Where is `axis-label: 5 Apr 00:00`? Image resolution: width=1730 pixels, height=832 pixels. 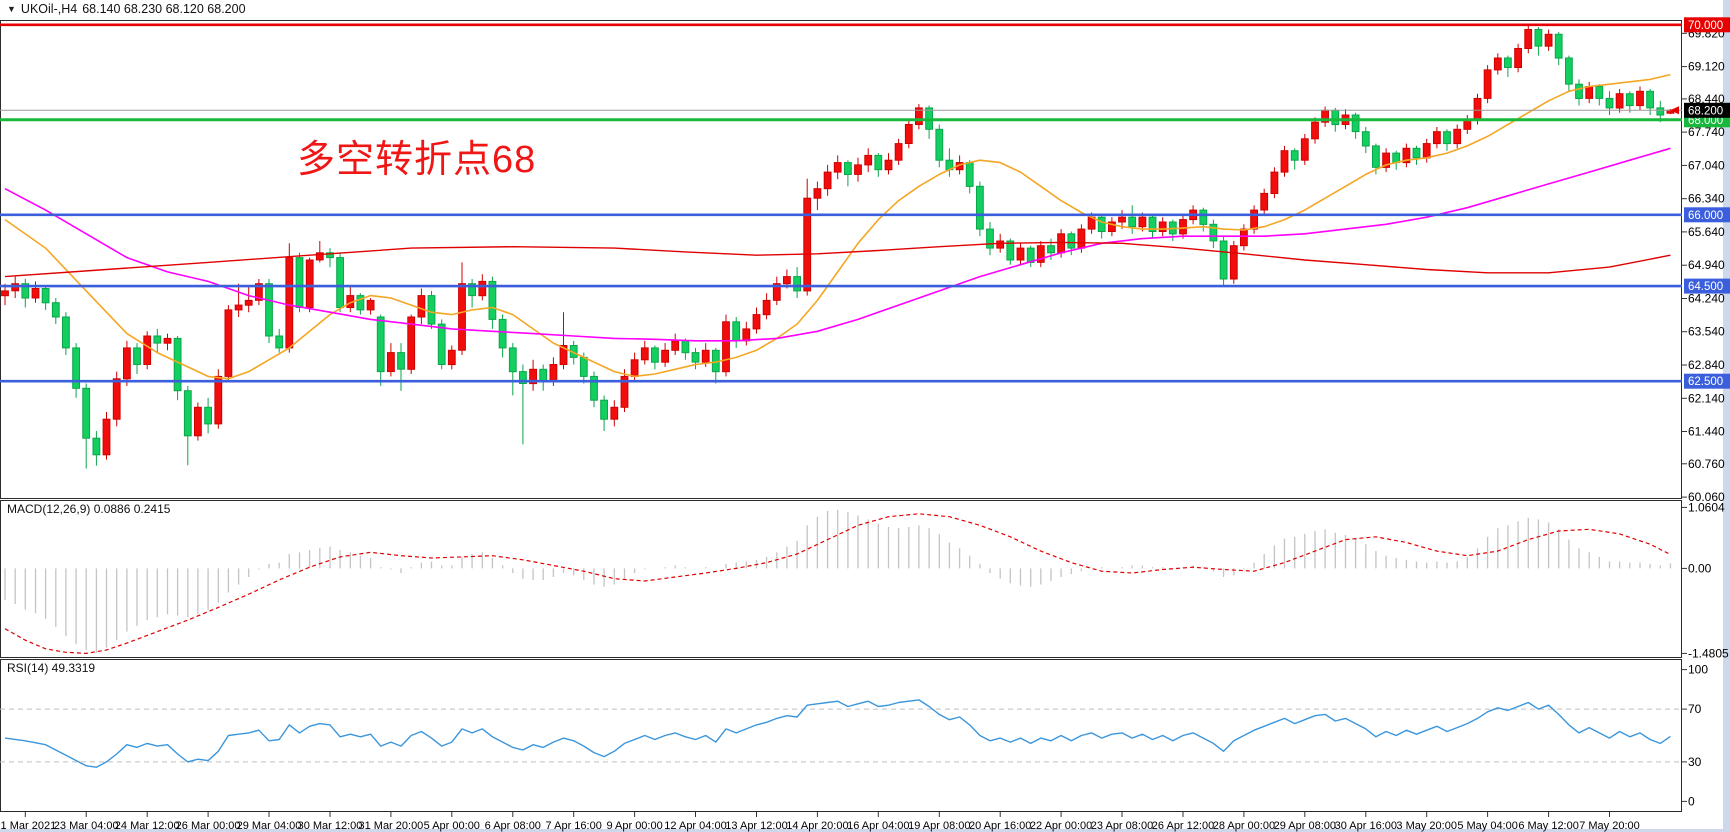
axis-label: 5 Apr 00:00 is located at coordinates (452, 826).